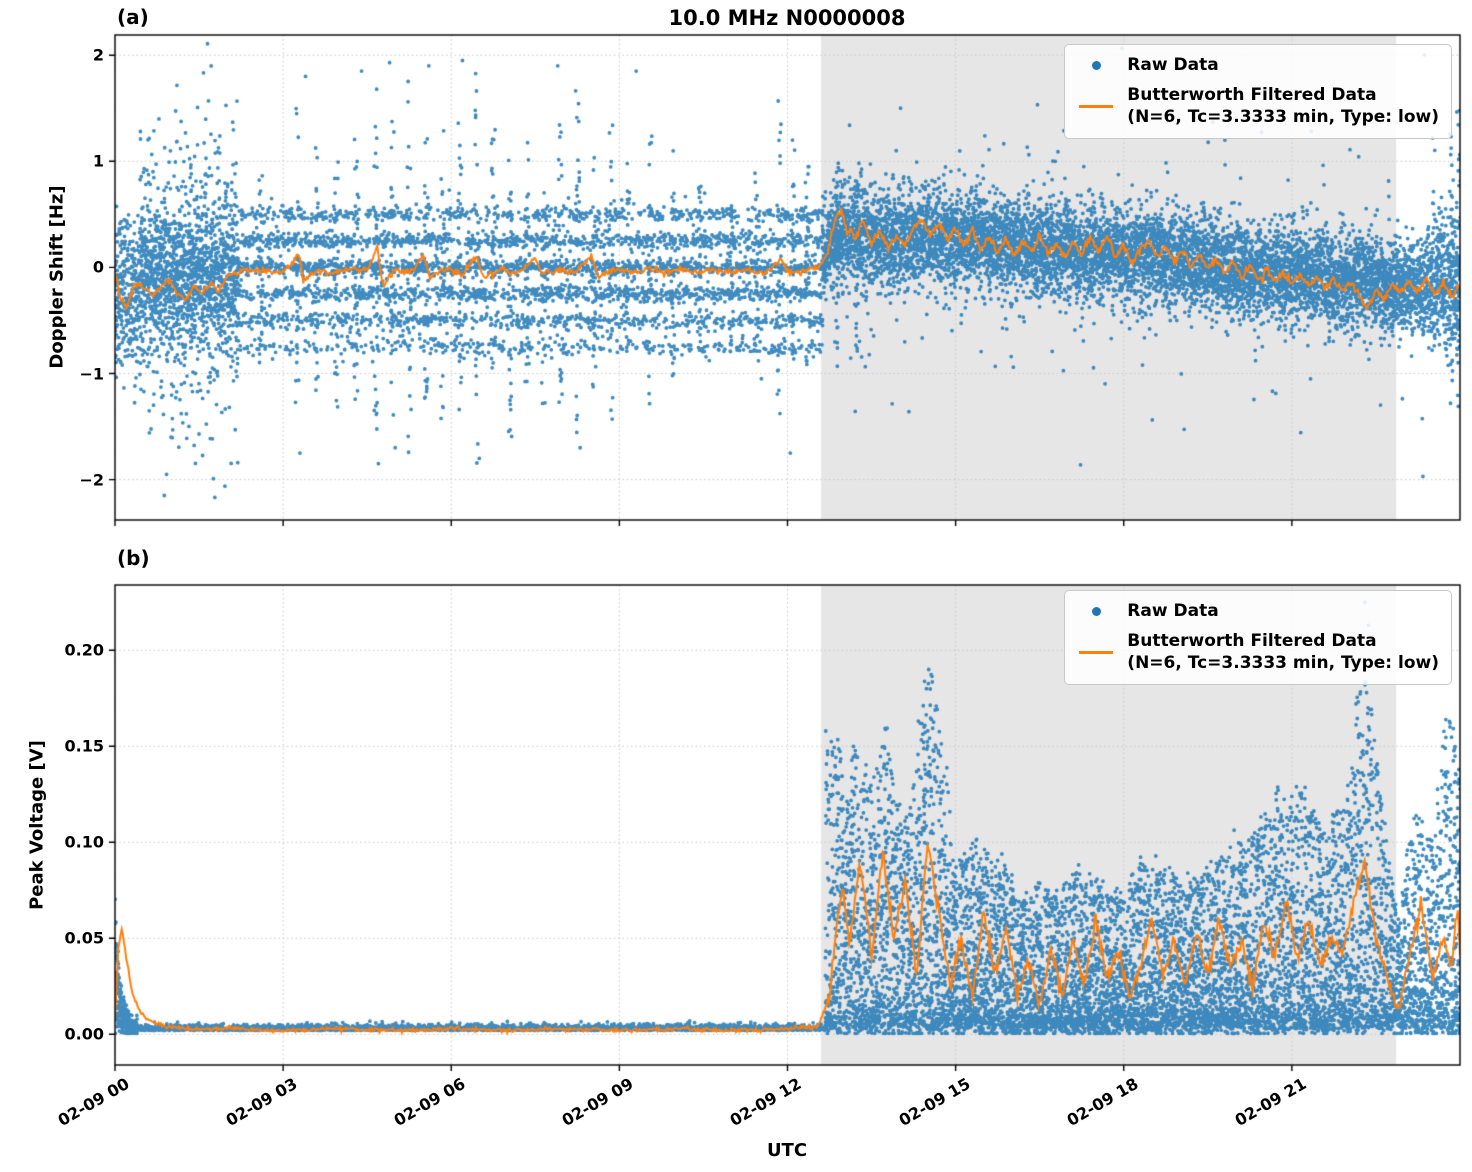  What do you see at coordinates (91, 480) in the screenshot?
I see `y-tick-label: −2` at bounding box center [91, 480].